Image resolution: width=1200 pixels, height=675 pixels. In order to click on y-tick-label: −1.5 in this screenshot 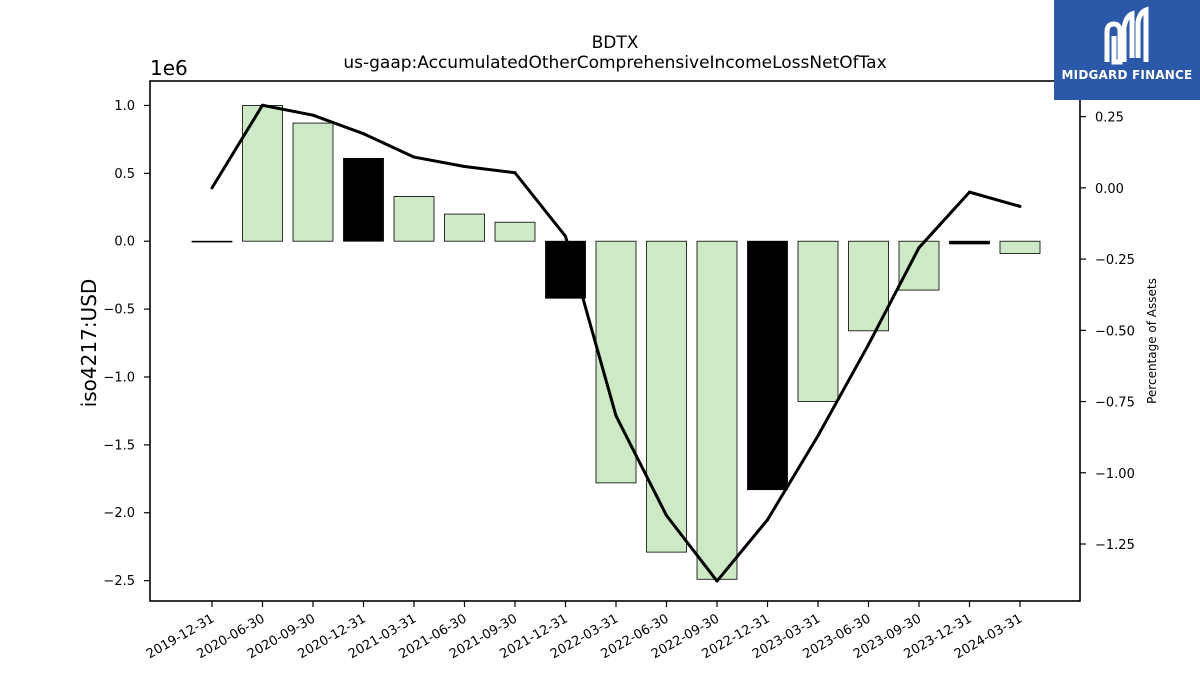, I will do `click(119, 445)`.